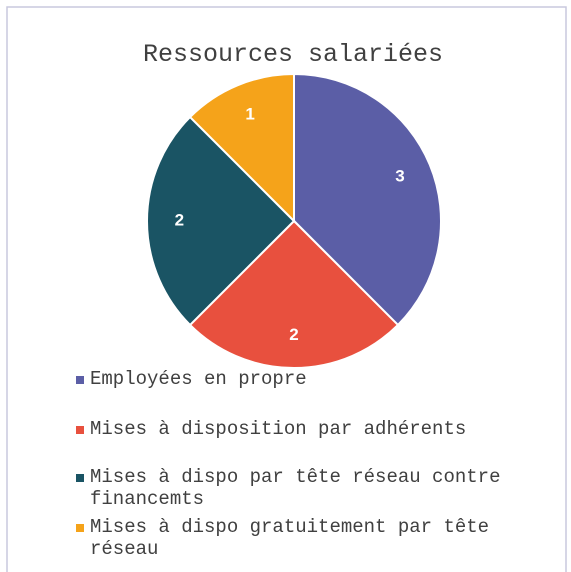  What do you see at coordinates (311, 379) in the screenshot?
I see `legend-item: Employées en propre` at bounding box center [311, 379].